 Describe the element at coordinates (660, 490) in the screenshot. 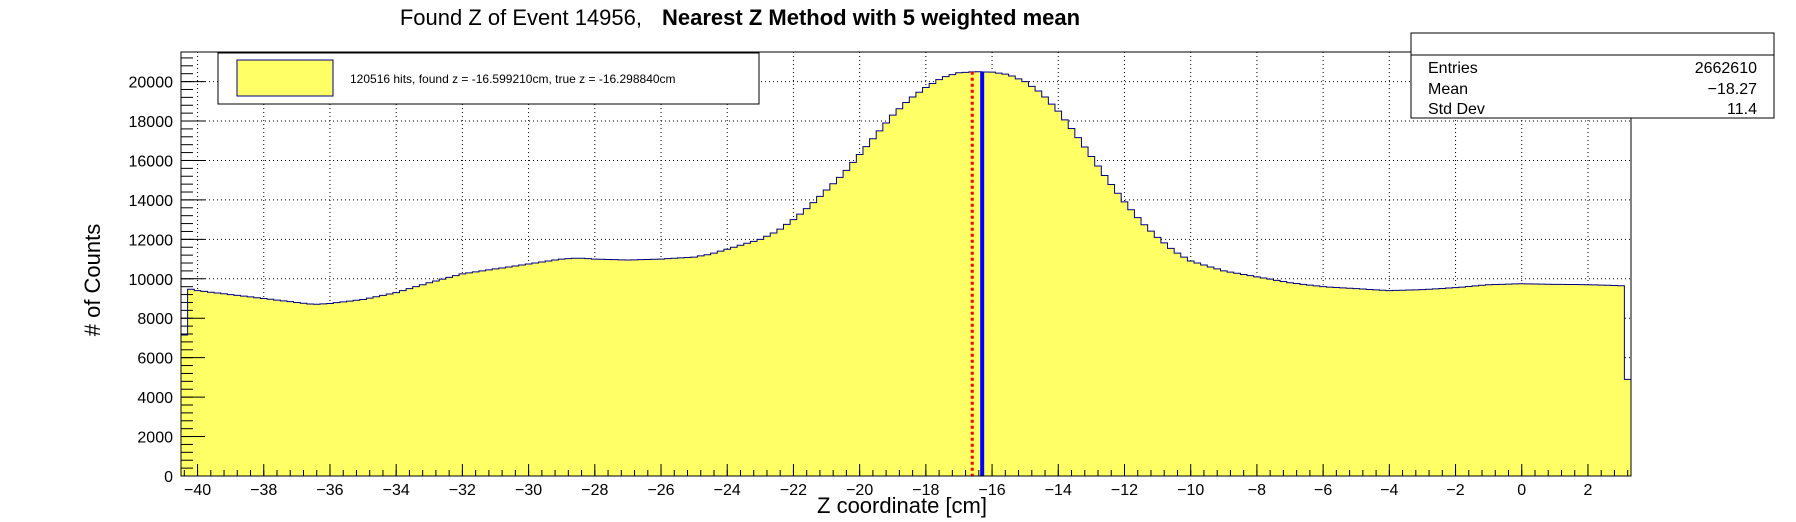

I see `x-tick-label: −26` at that location.